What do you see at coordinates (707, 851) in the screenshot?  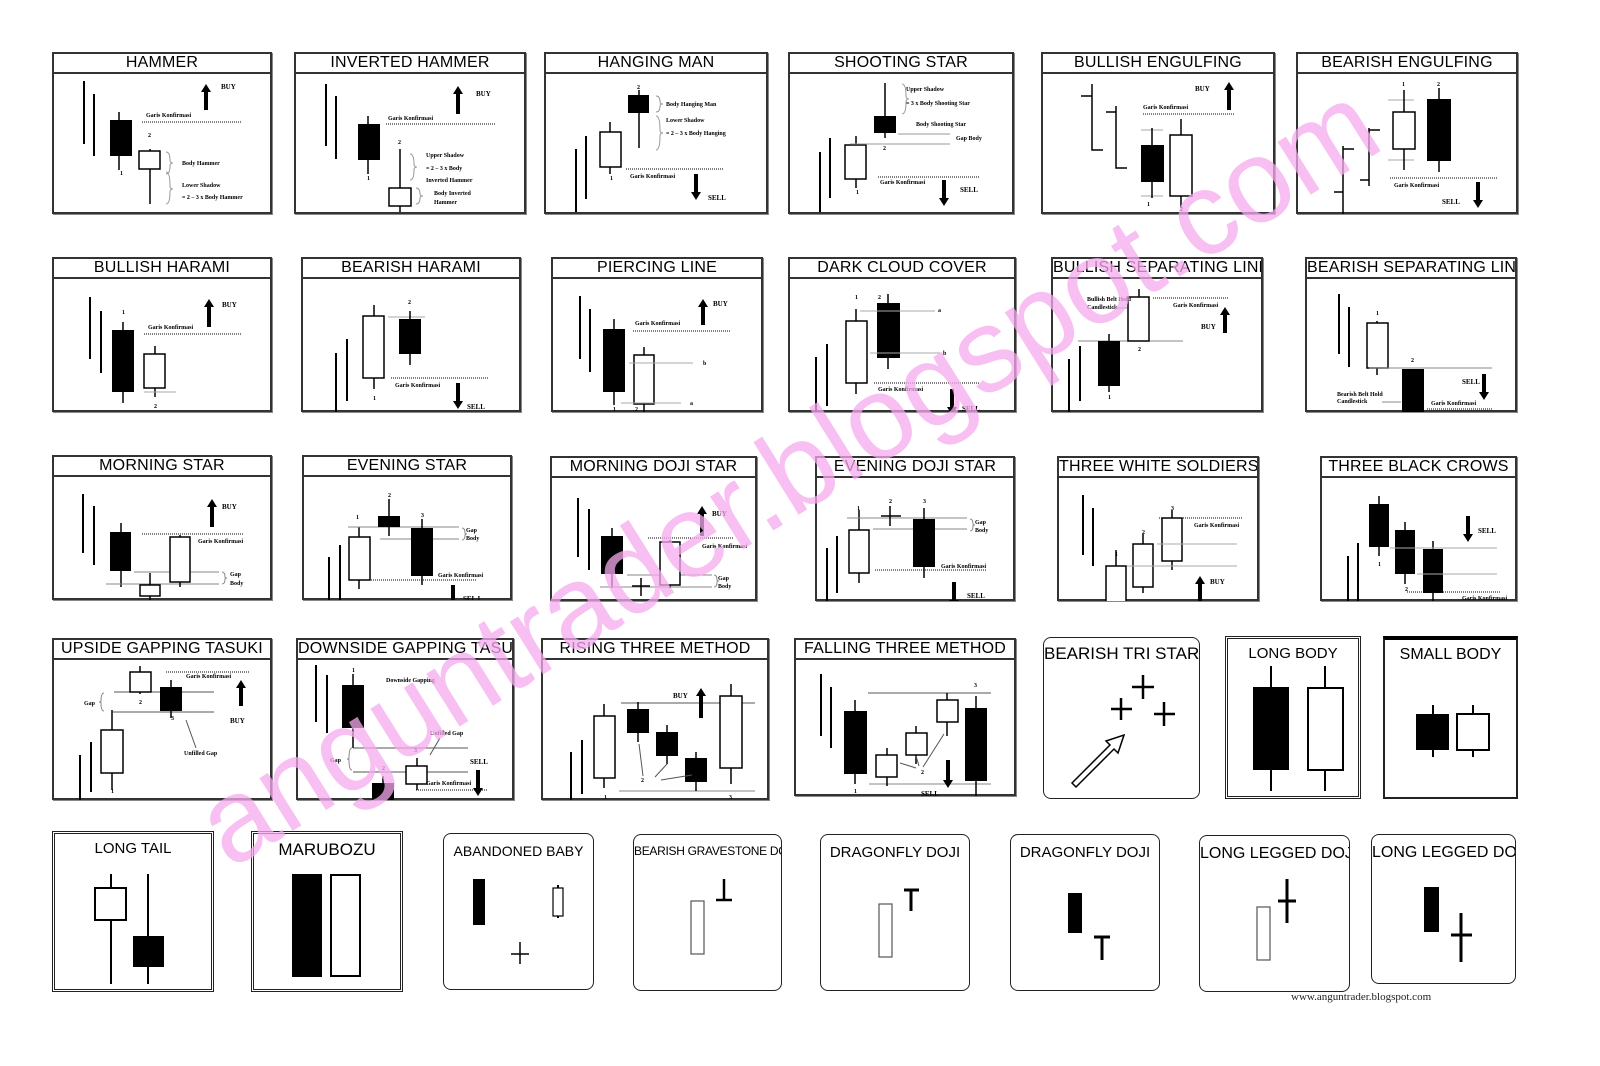 I see `pattern-title: BEARISH GRAVESTONE DOJI` at bounding box center [707, 851].